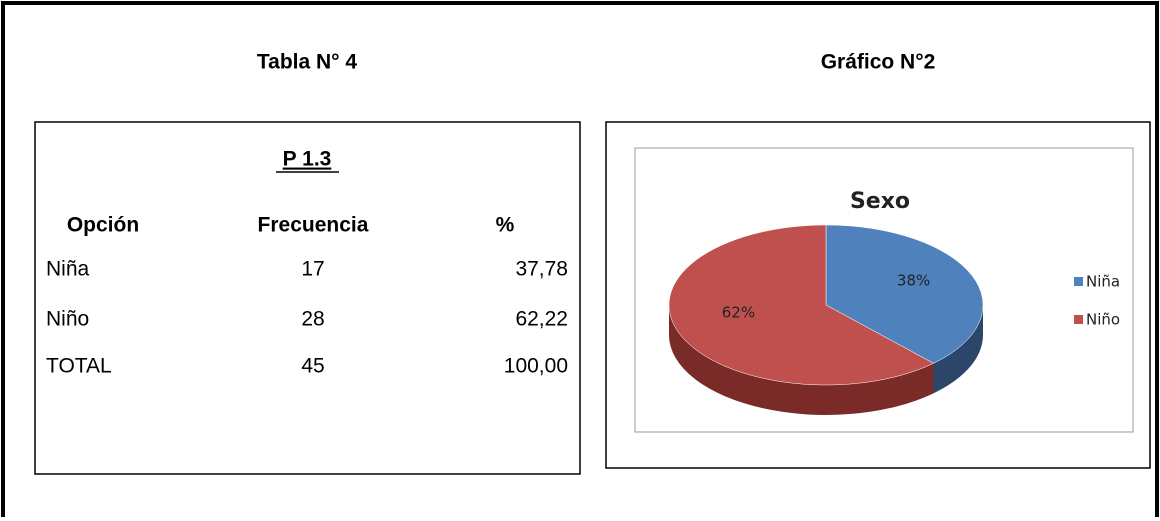  What do you see at coordinates (68, 269) in the screenshot?
I see `table-cell: Niña` at bounding box center [68, 269].